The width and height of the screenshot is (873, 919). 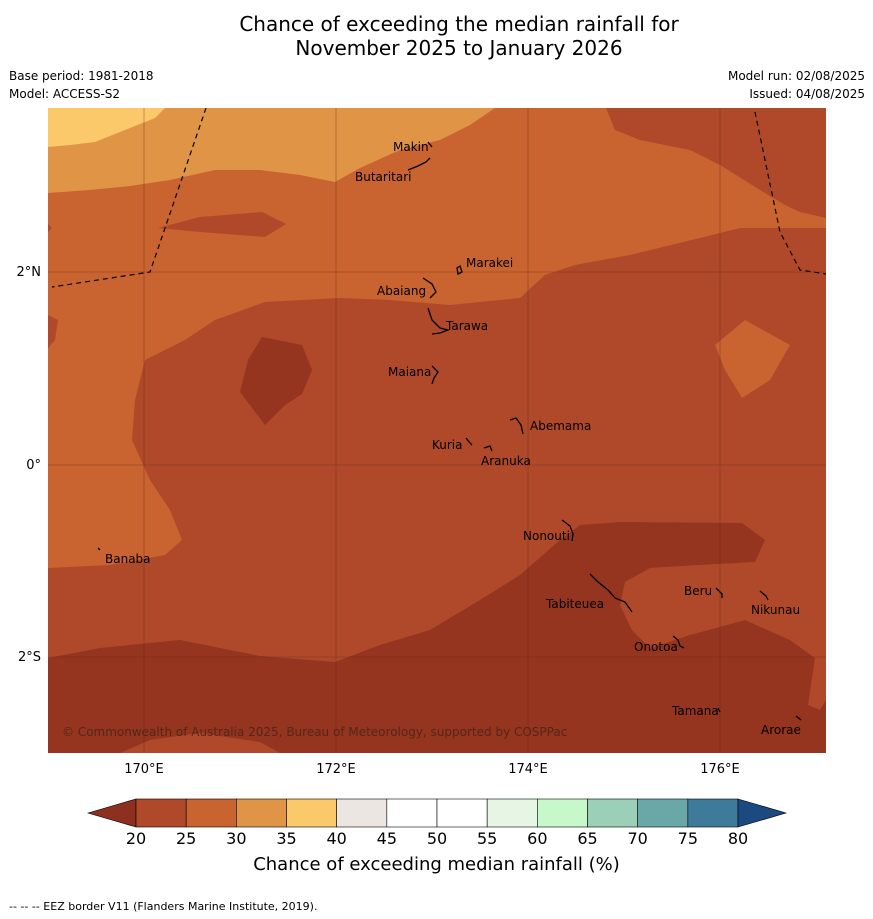 What do you see at coordinates (705, 605) in the screenshot?
I see `region-20-25-pocket` at bounding box center [705, 605].